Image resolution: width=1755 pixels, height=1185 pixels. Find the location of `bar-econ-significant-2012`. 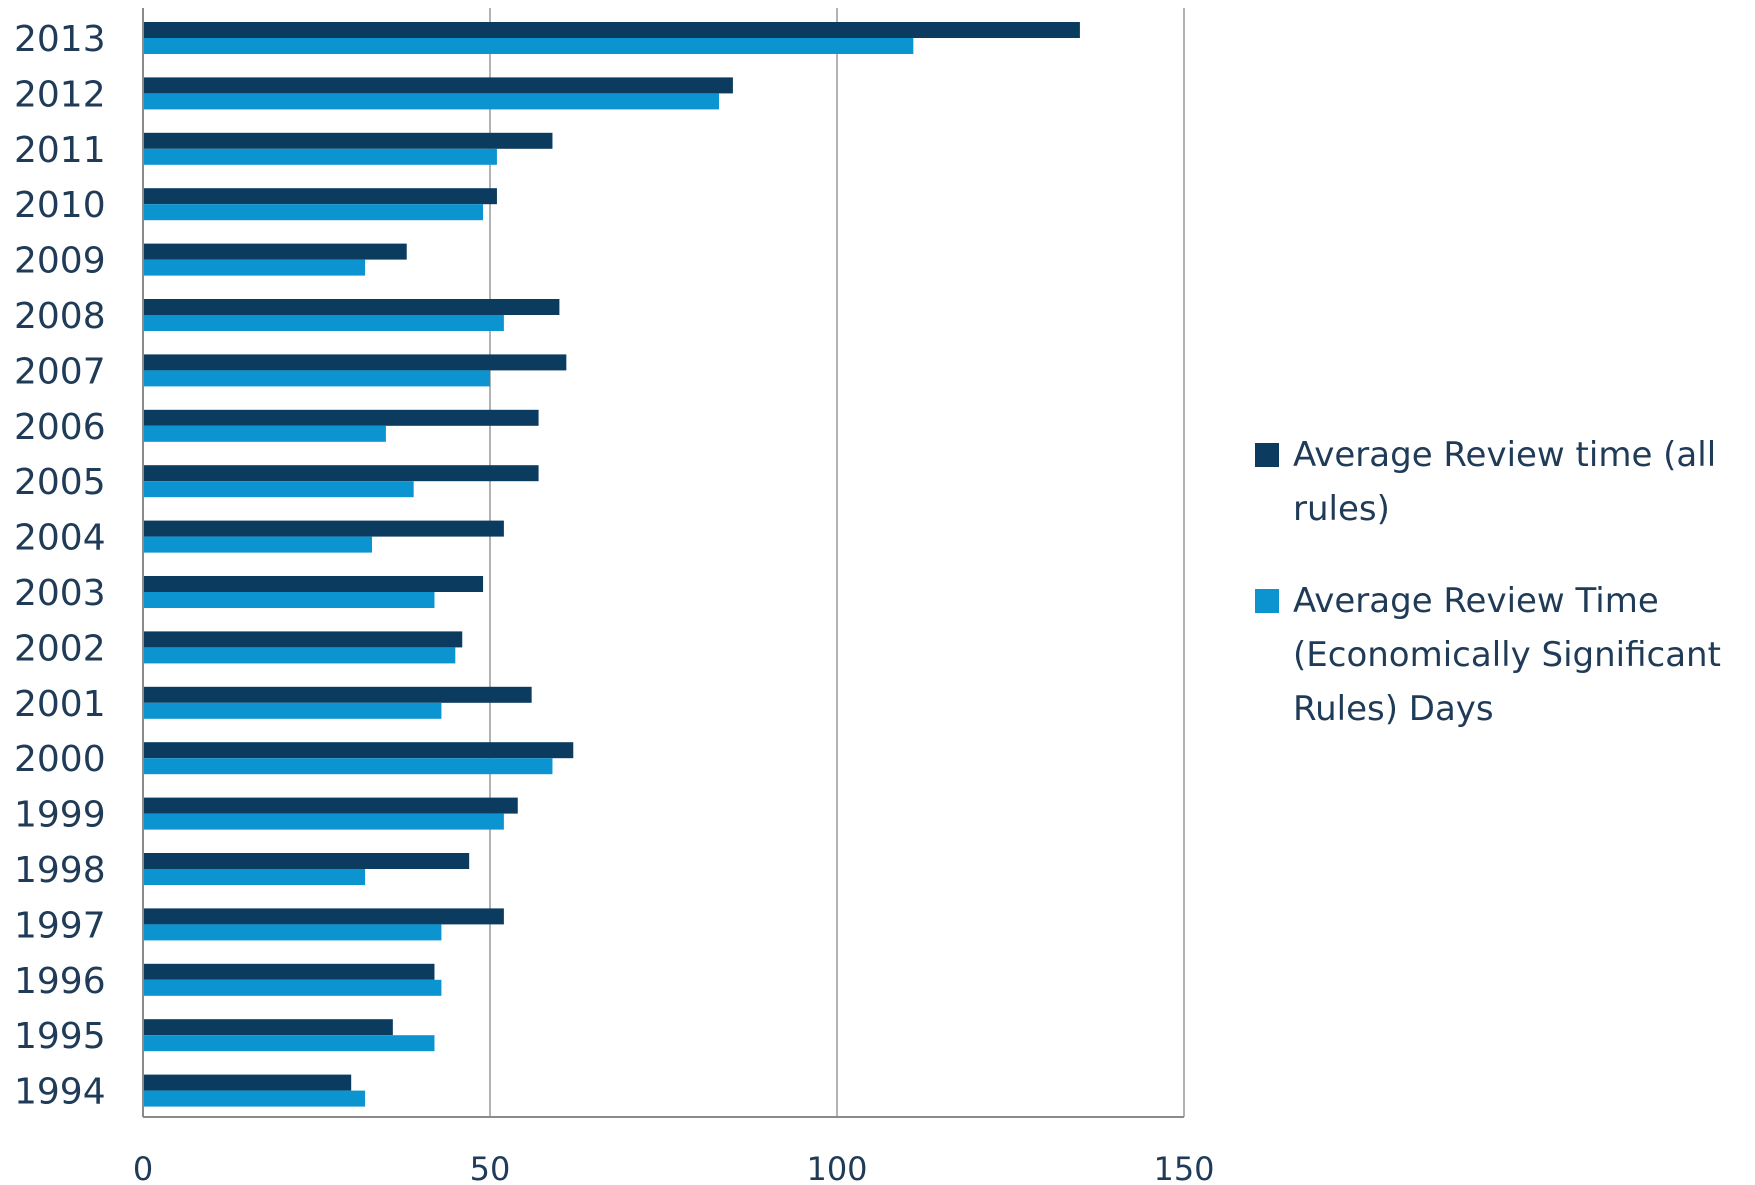

bar-econ-significant-2012 is located at coordinates (431, 101).